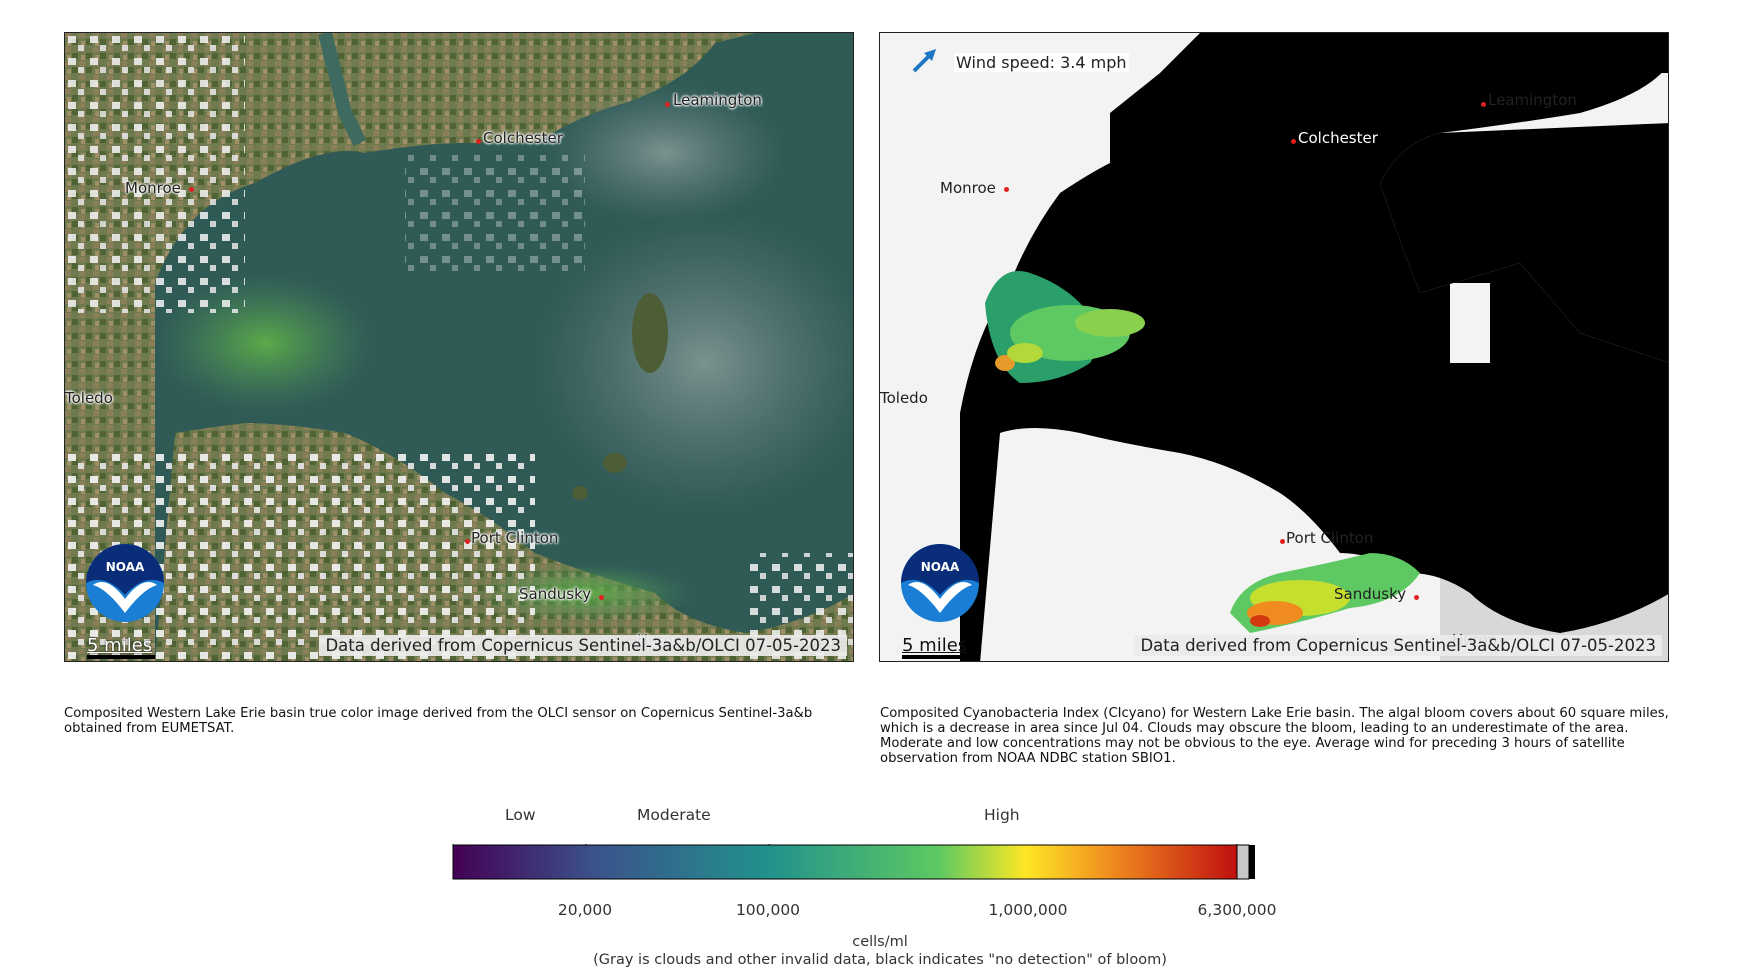 This screenshot has width=1760, height=969. I want to click on colorbar-level-low: Low, so click(520, 815).